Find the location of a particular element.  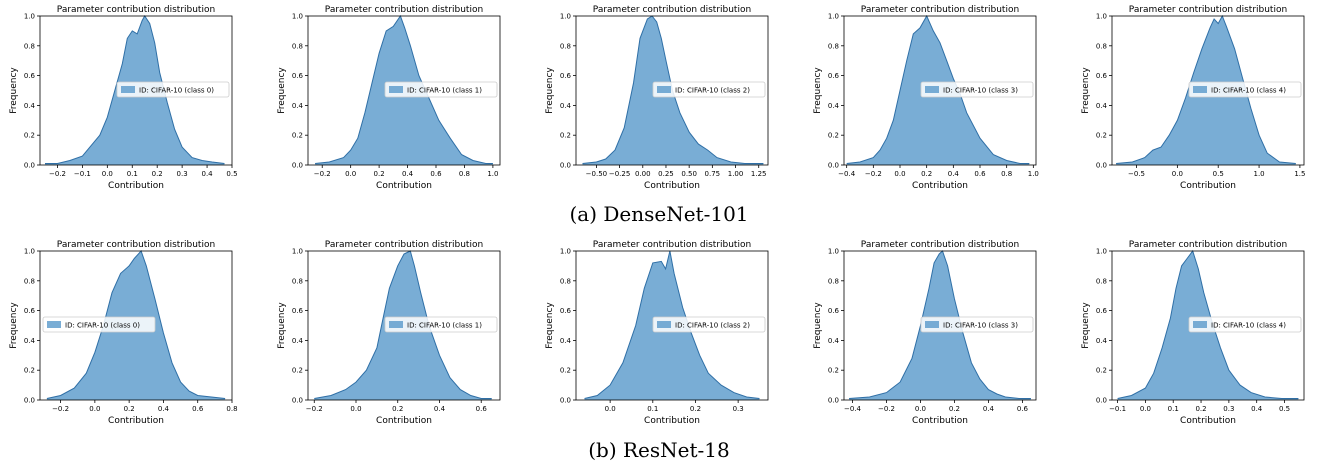

x-tick-label: 0.4 is located at coordinates (408, 174).